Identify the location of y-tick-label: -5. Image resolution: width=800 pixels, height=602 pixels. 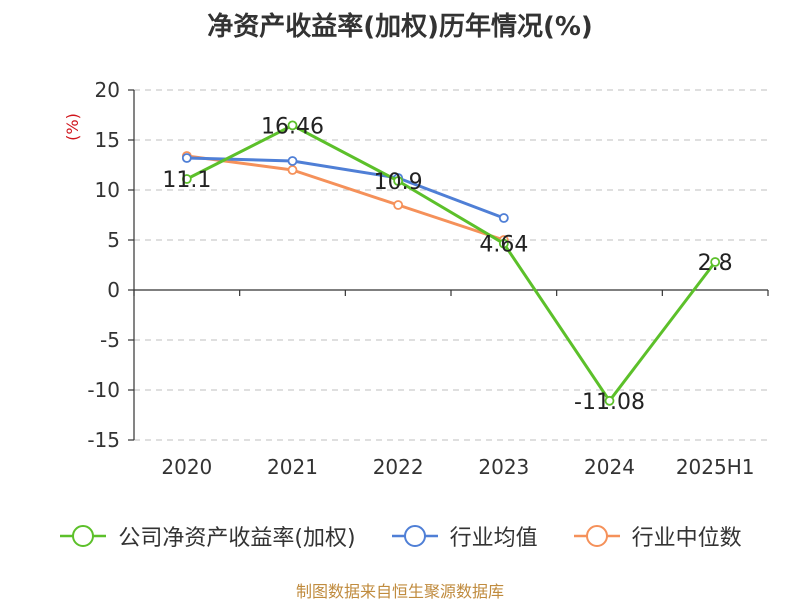
(110, 340).